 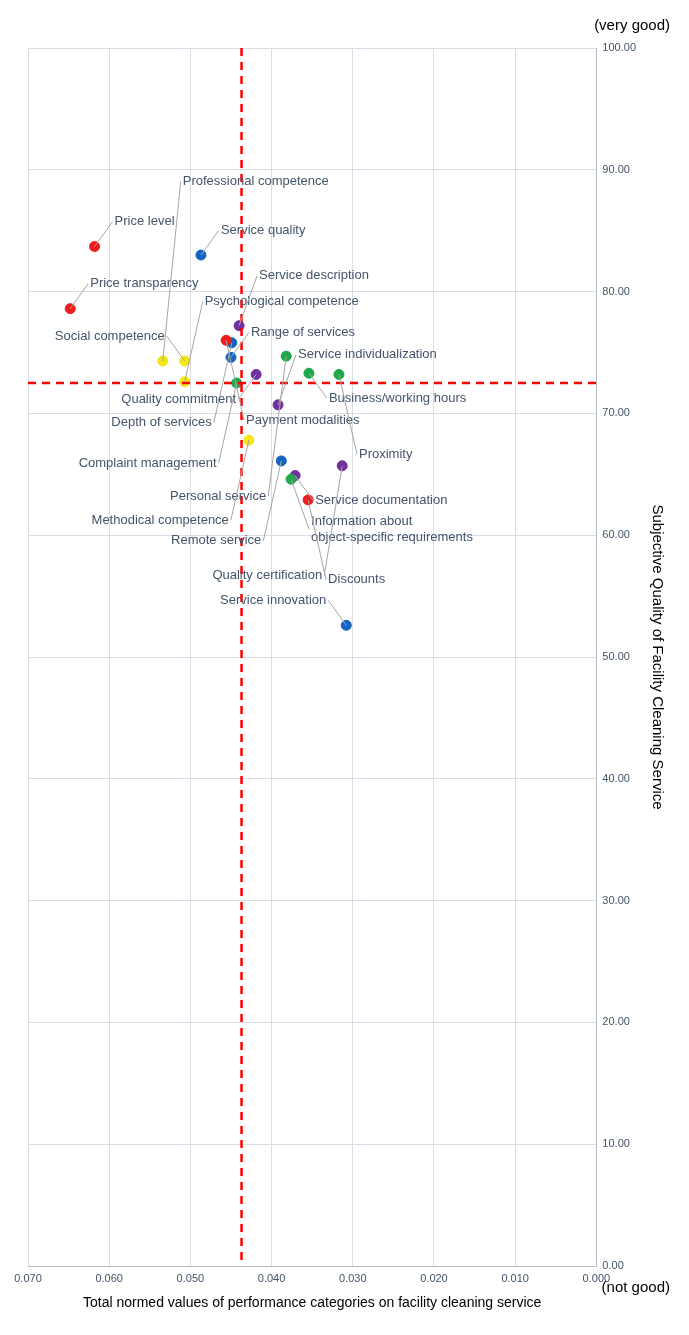 What do you see at coordinates (381, 500) in the screenshot?
I see `annotation: Service documentation` at bounding box center [381, 500].